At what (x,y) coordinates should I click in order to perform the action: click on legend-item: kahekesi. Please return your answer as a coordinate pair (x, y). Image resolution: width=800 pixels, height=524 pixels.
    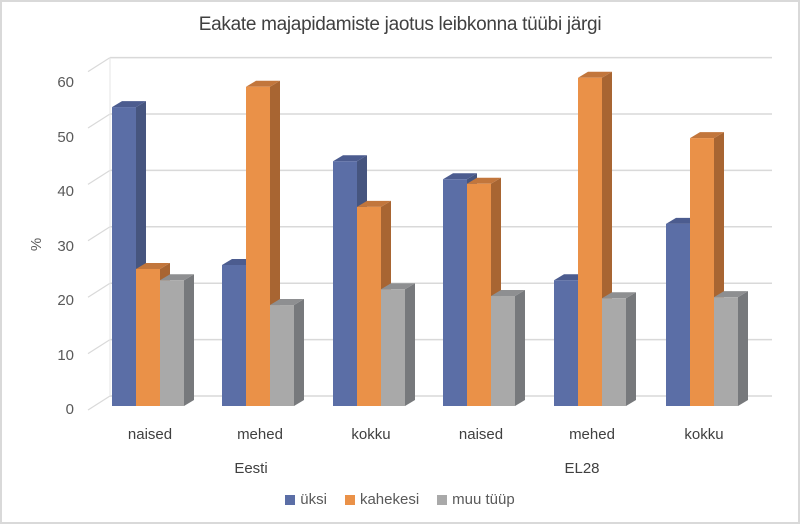
    Looking at the image, I should click on (382, 499).